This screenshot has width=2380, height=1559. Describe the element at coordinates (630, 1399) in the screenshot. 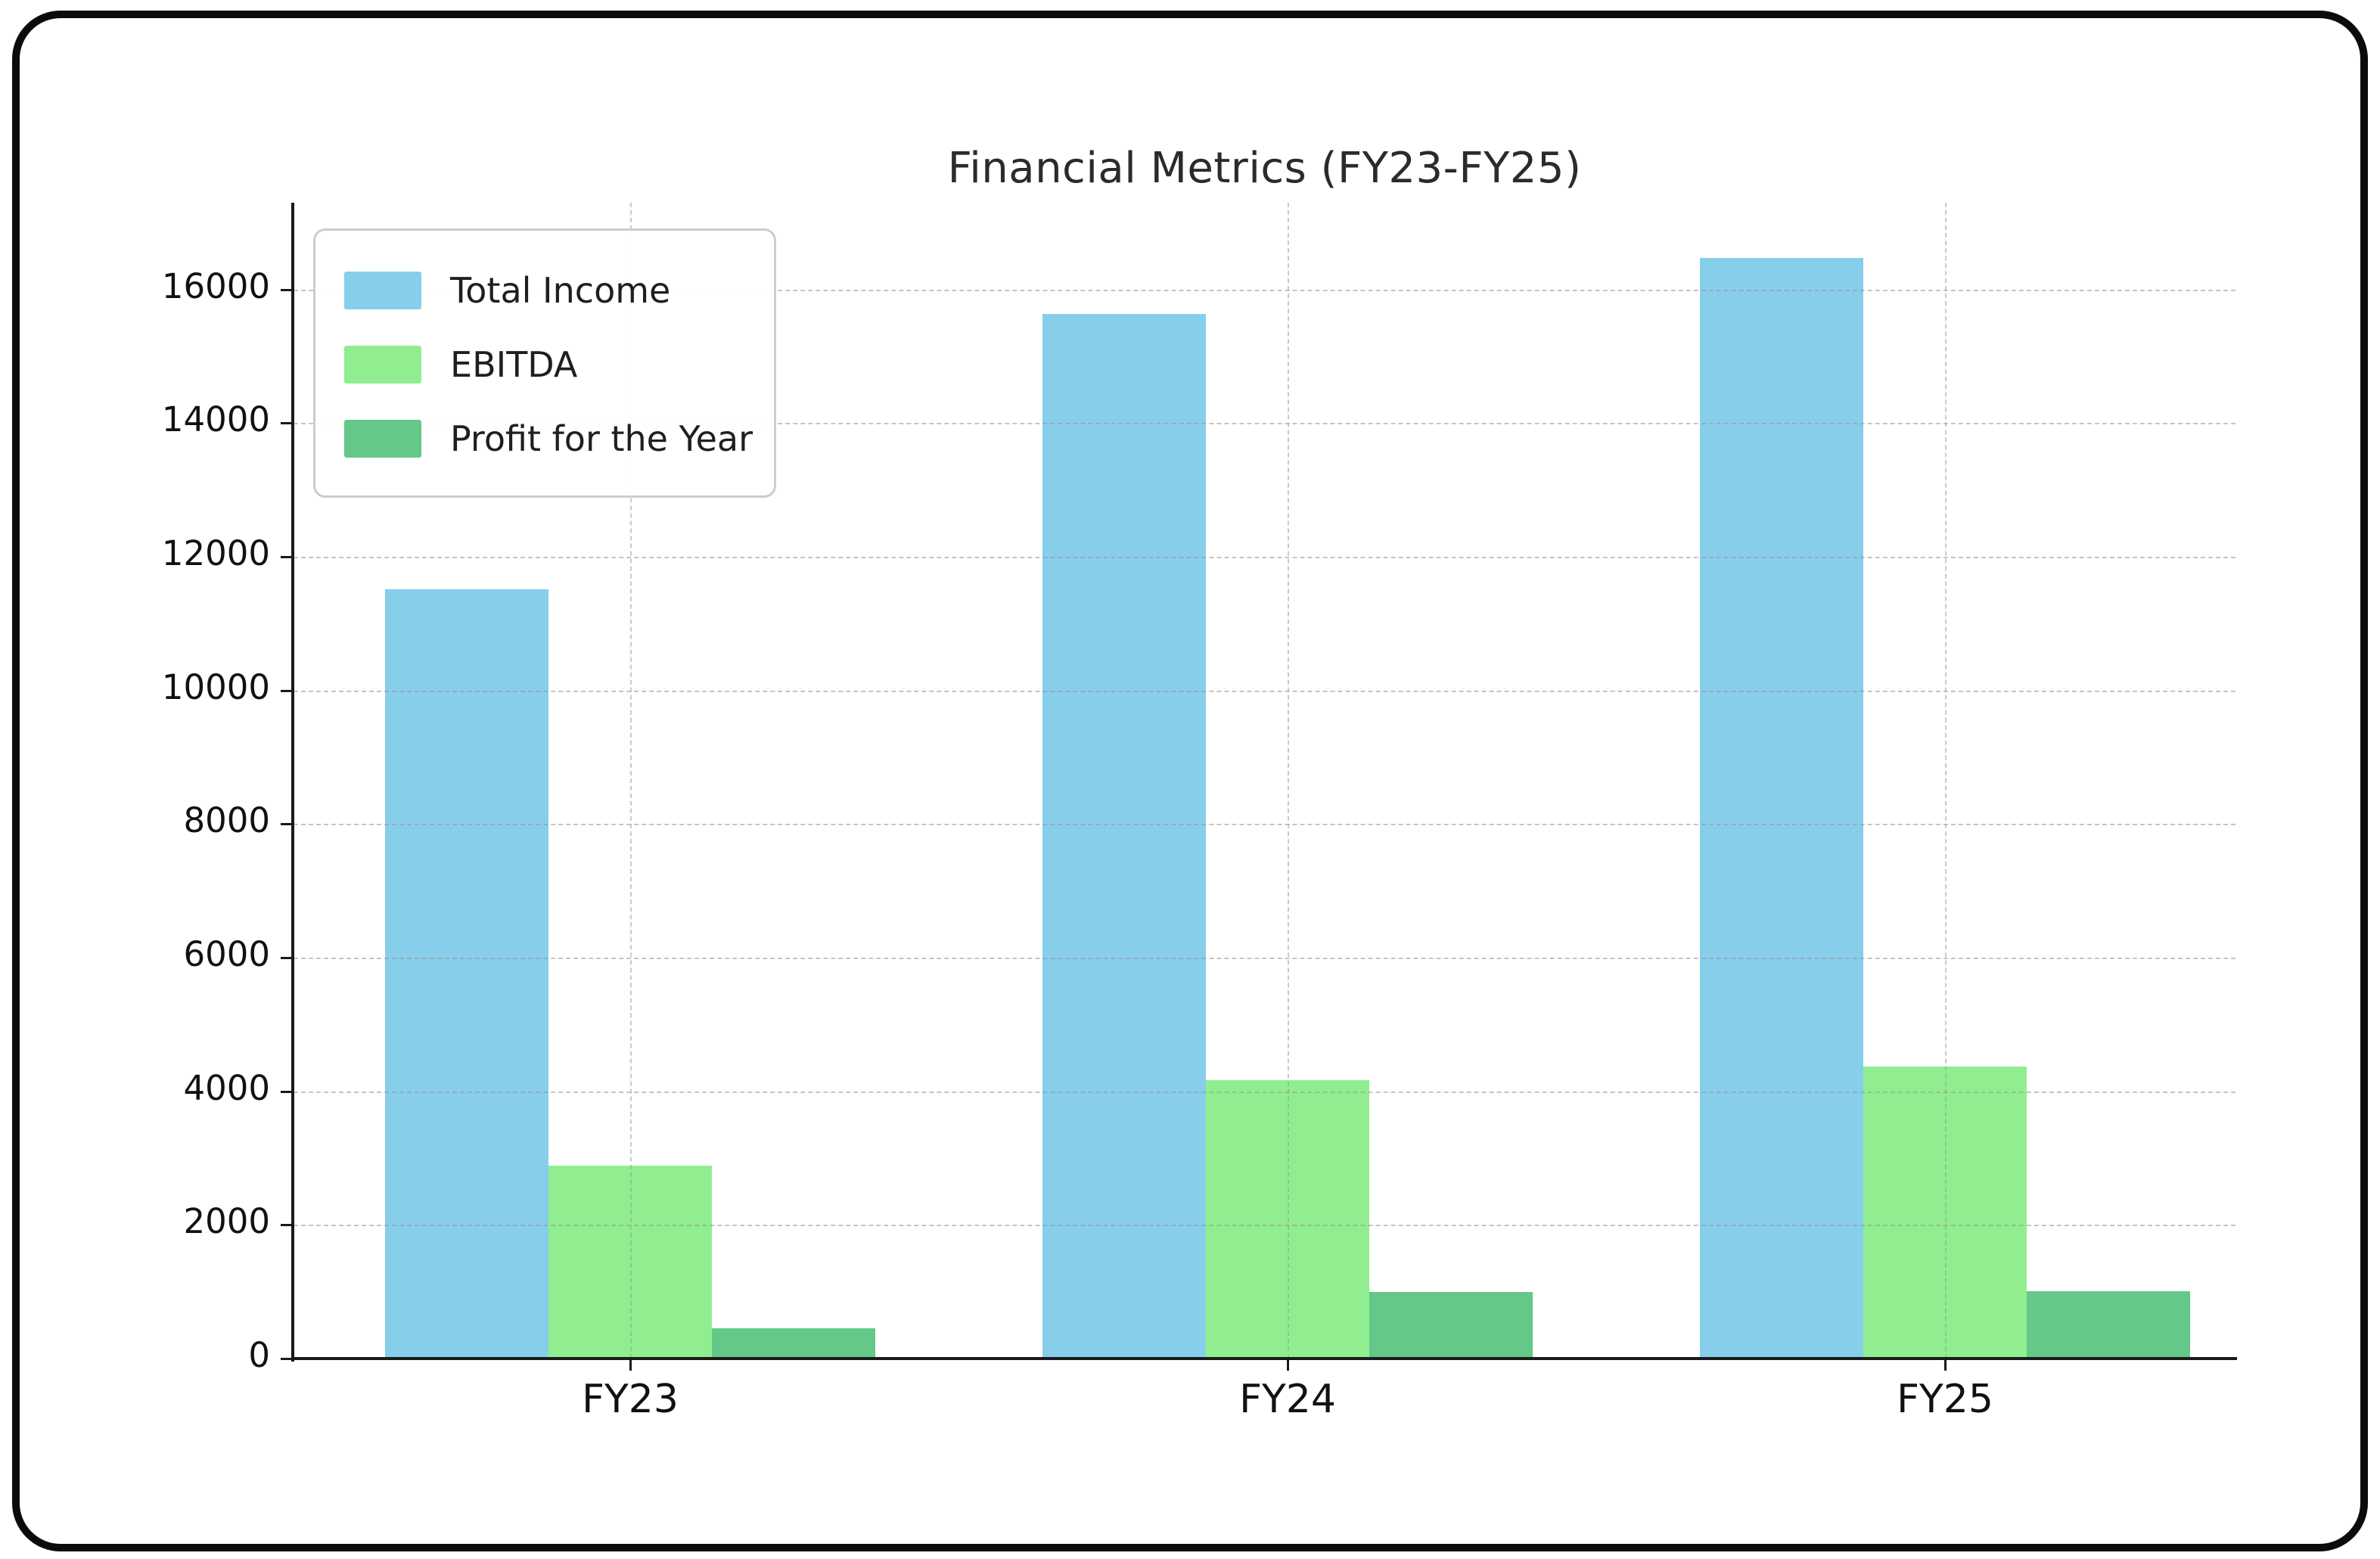

I see `x-tick-label-fy23: FY23` at that location.